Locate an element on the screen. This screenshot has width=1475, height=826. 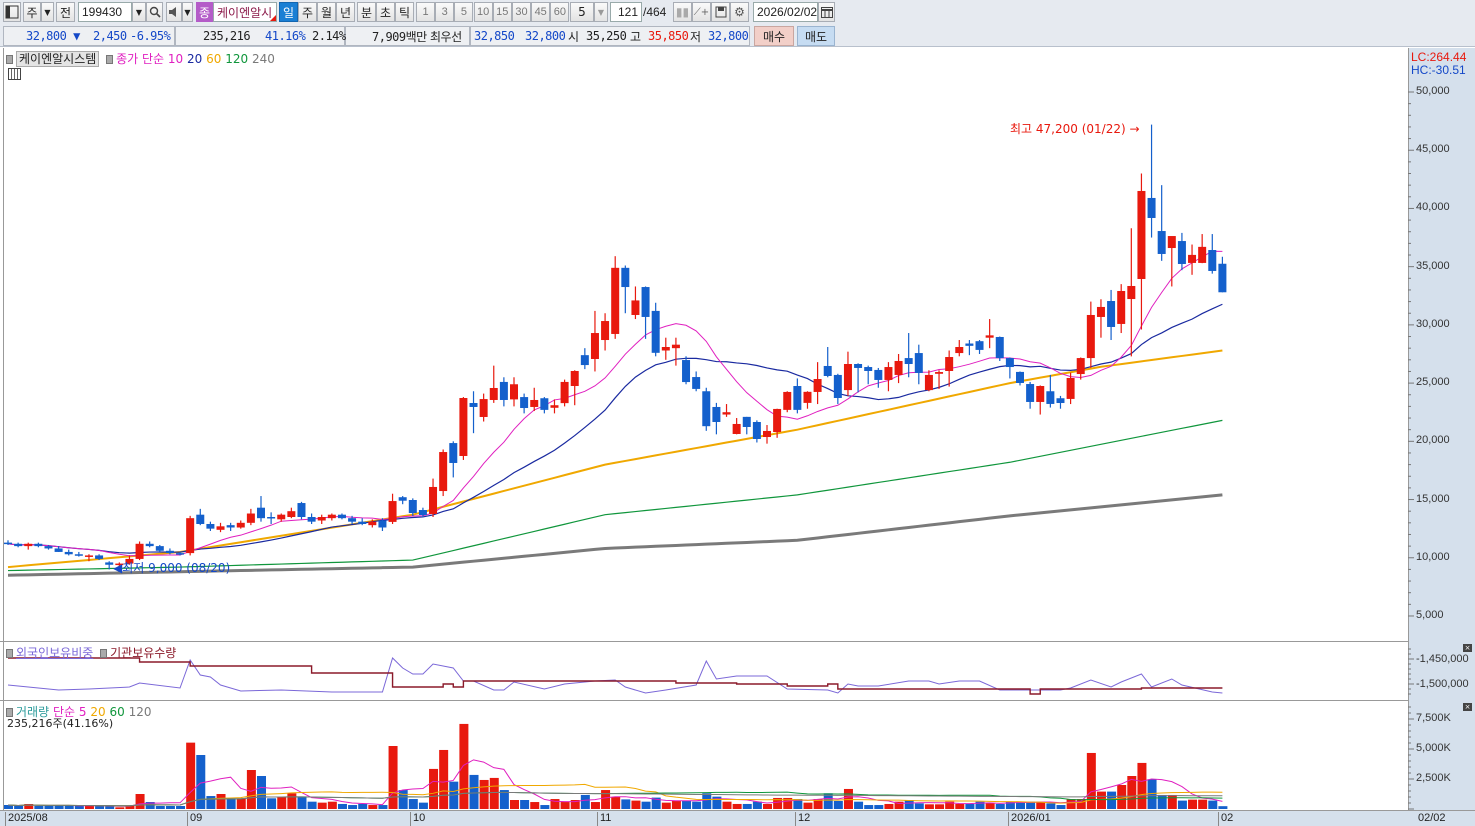
period-tab: 일 is located at coordinates (288, 12).